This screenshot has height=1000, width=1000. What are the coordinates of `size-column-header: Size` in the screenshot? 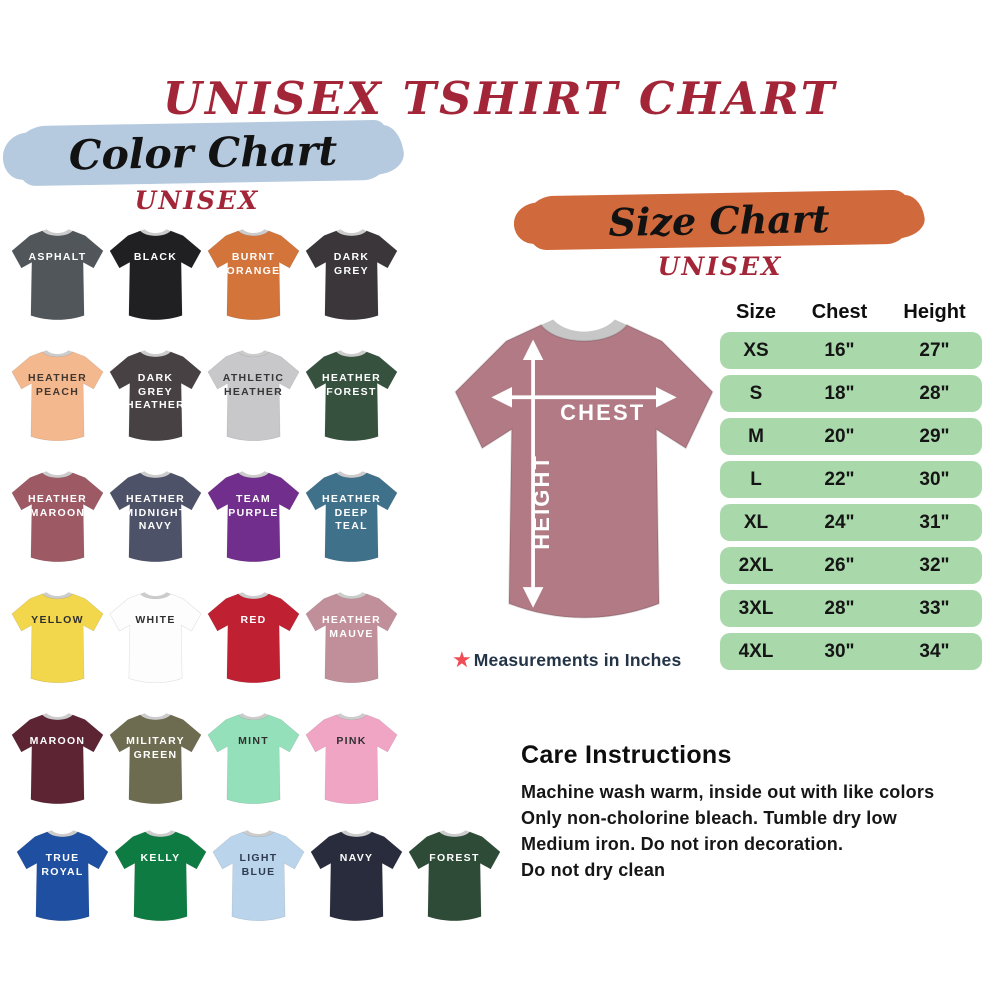 It's located at (756, 312).